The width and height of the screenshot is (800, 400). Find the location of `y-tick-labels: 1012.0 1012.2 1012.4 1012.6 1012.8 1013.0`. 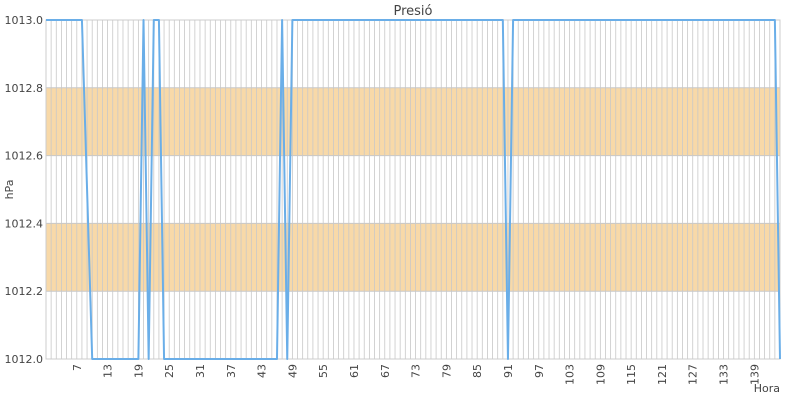

y-tick-labels: 1012.0 1012.2 1012.4 1012.6 1012.8 1013.0 is located at coordinates (24, 190).